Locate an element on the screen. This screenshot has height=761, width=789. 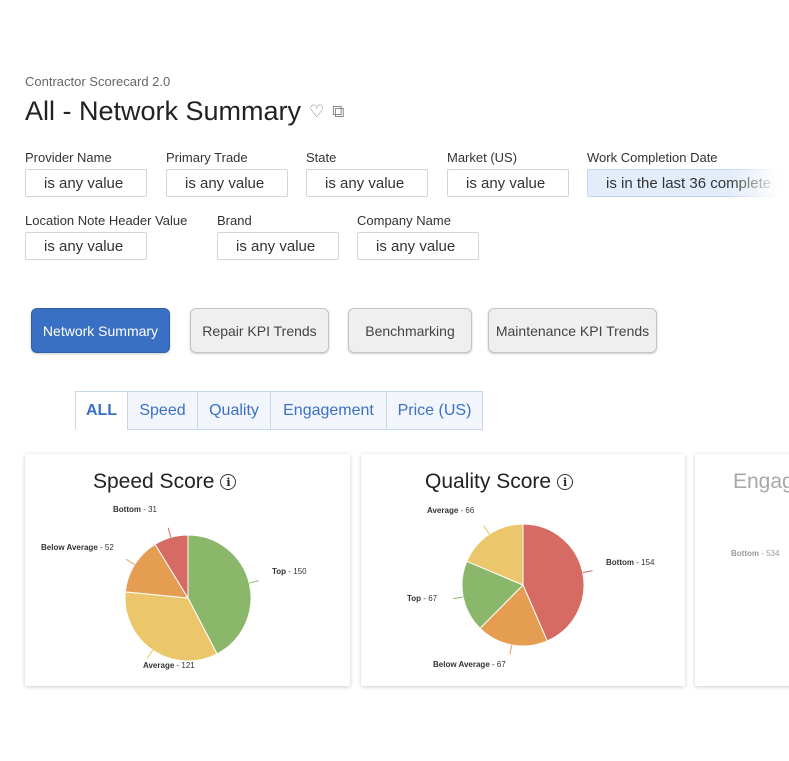
speed-score-pie is located at coordinates (192, 594).